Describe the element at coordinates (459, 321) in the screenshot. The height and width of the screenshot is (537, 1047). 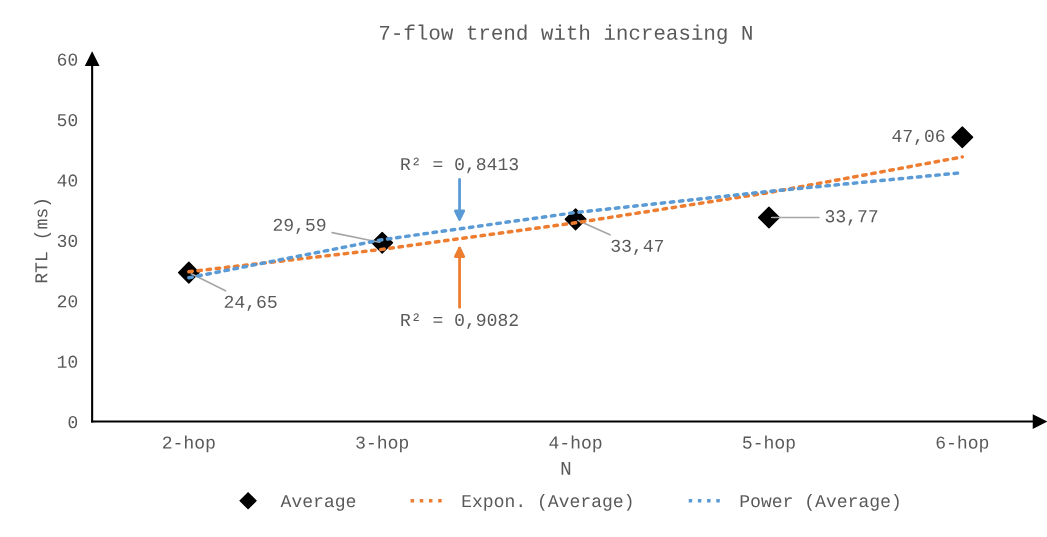
I see `annotation: R² = 0,9082` at that location.